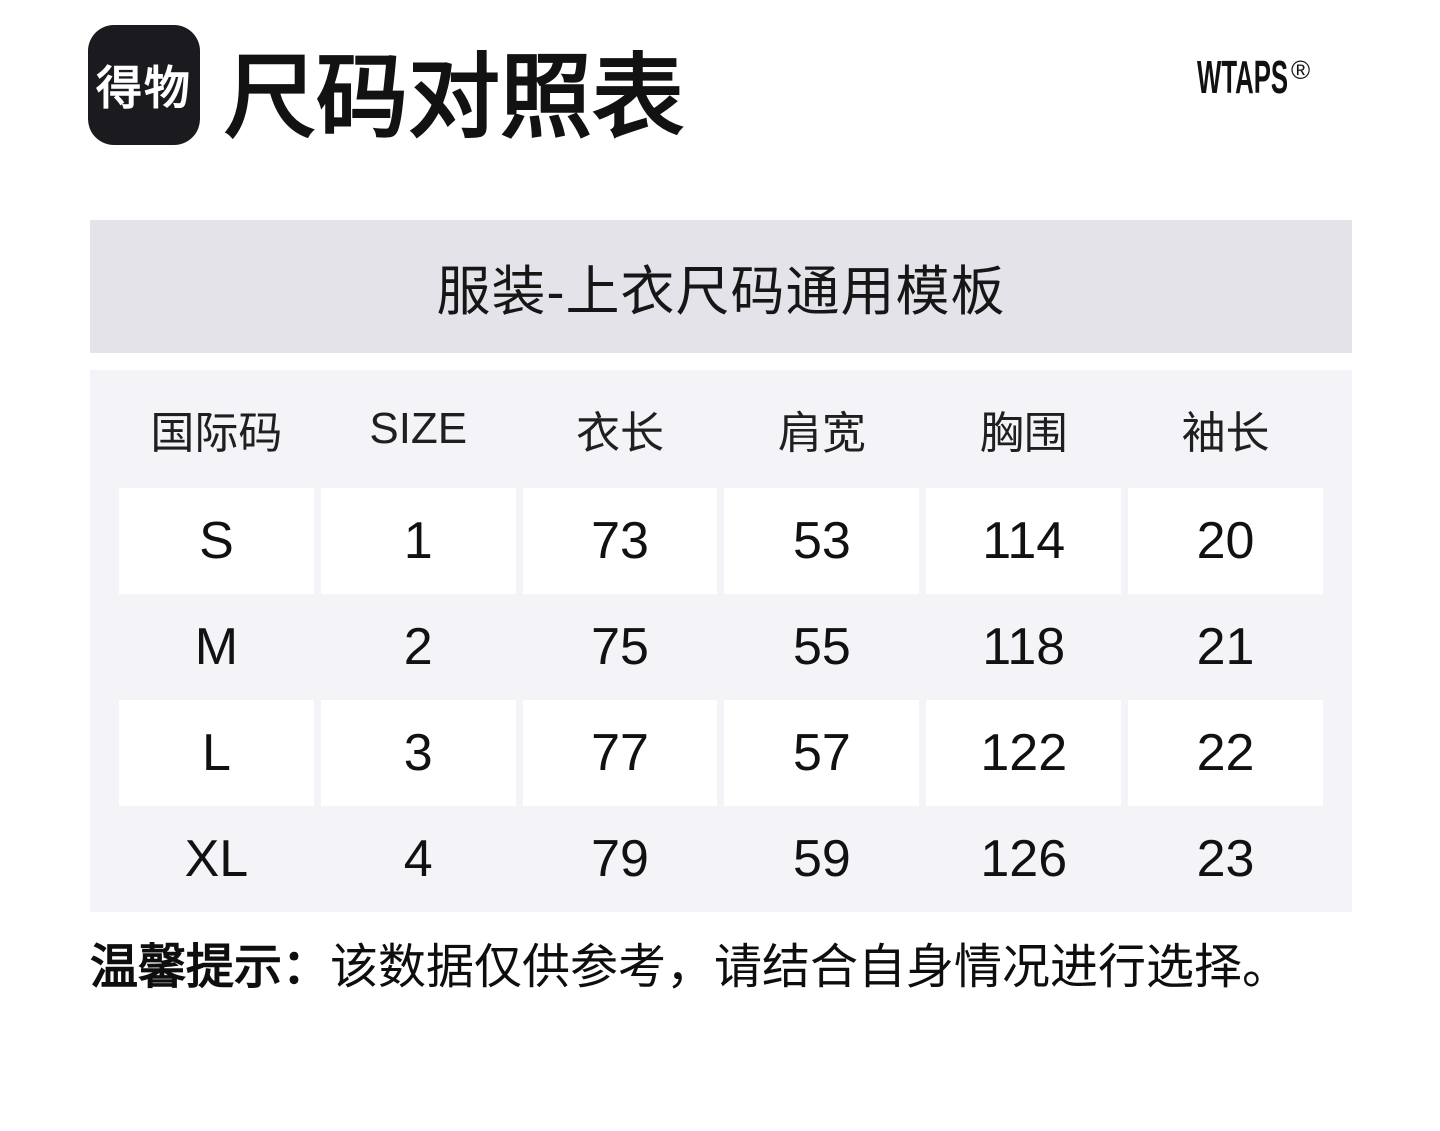 The width and height of the screenshot is (1440, 1131). I want to click on page-title: 尺码对照表, so click(454, 98).